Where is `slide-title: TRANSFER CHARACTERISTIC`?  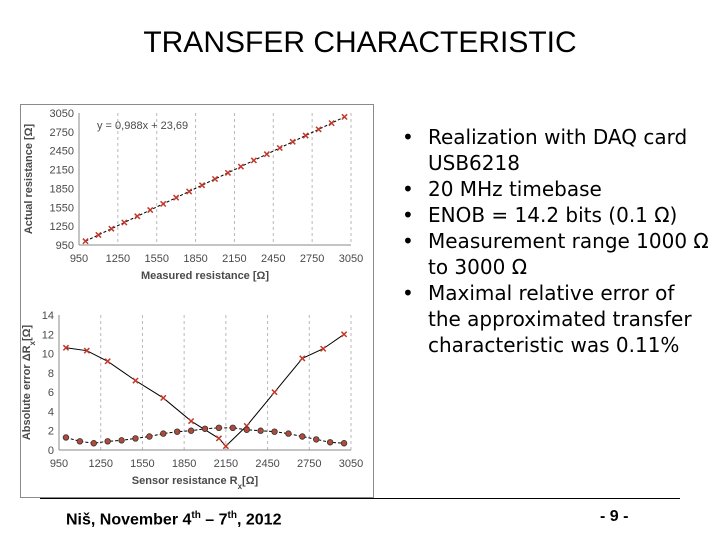
slide-title: TRANSFER CHARACTERISTIC is located at coordinates (360, 42).